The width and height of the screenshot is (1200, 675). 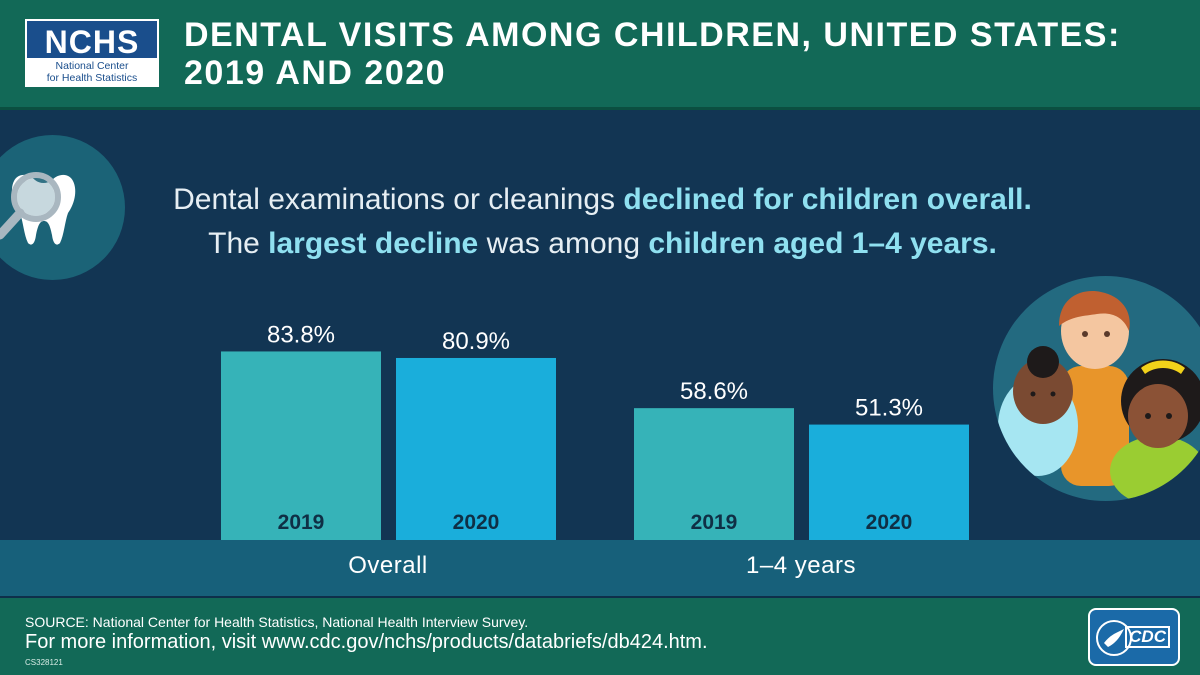 What do you see at coordinates (889, 522) in the screenshot?
I see `series-label-2020-1: 2020` at bounding box center [889, 522].